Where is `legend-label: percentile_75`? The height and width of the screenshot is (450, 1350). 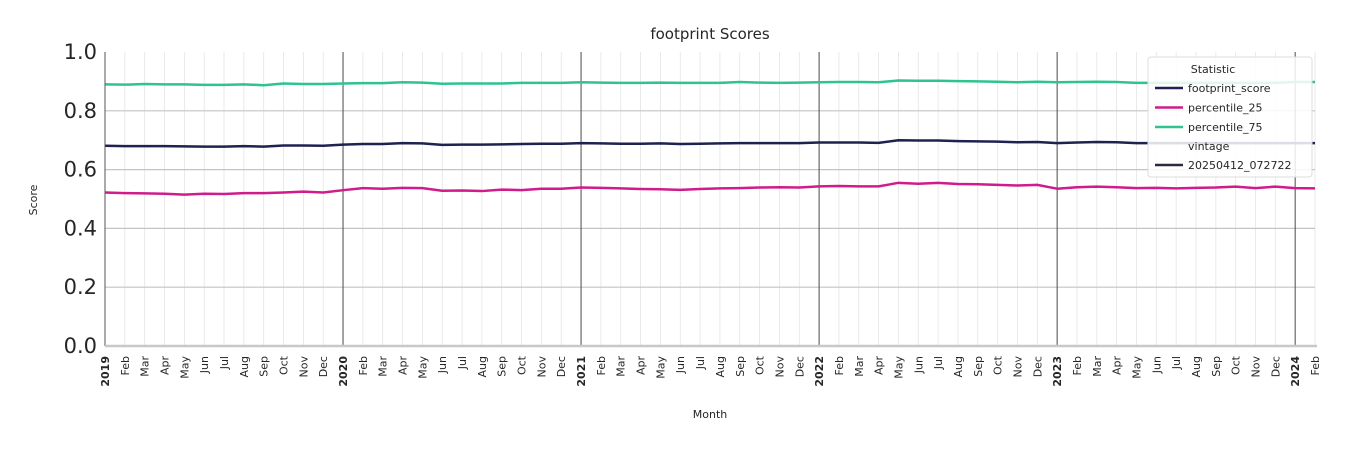 legend-label: percentile_75 is located at coordinates (1225, 127).